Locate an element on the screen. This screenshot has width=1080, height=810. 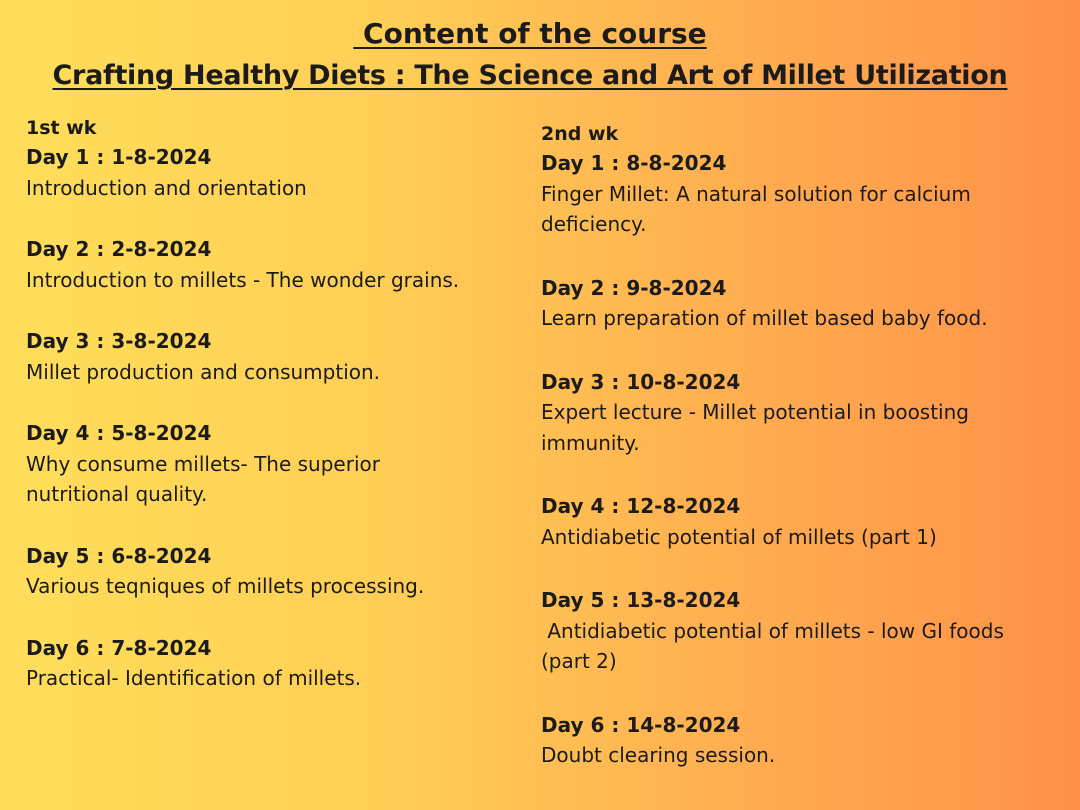
week-1-label: 1st wk is located at coordinates (61, 128).